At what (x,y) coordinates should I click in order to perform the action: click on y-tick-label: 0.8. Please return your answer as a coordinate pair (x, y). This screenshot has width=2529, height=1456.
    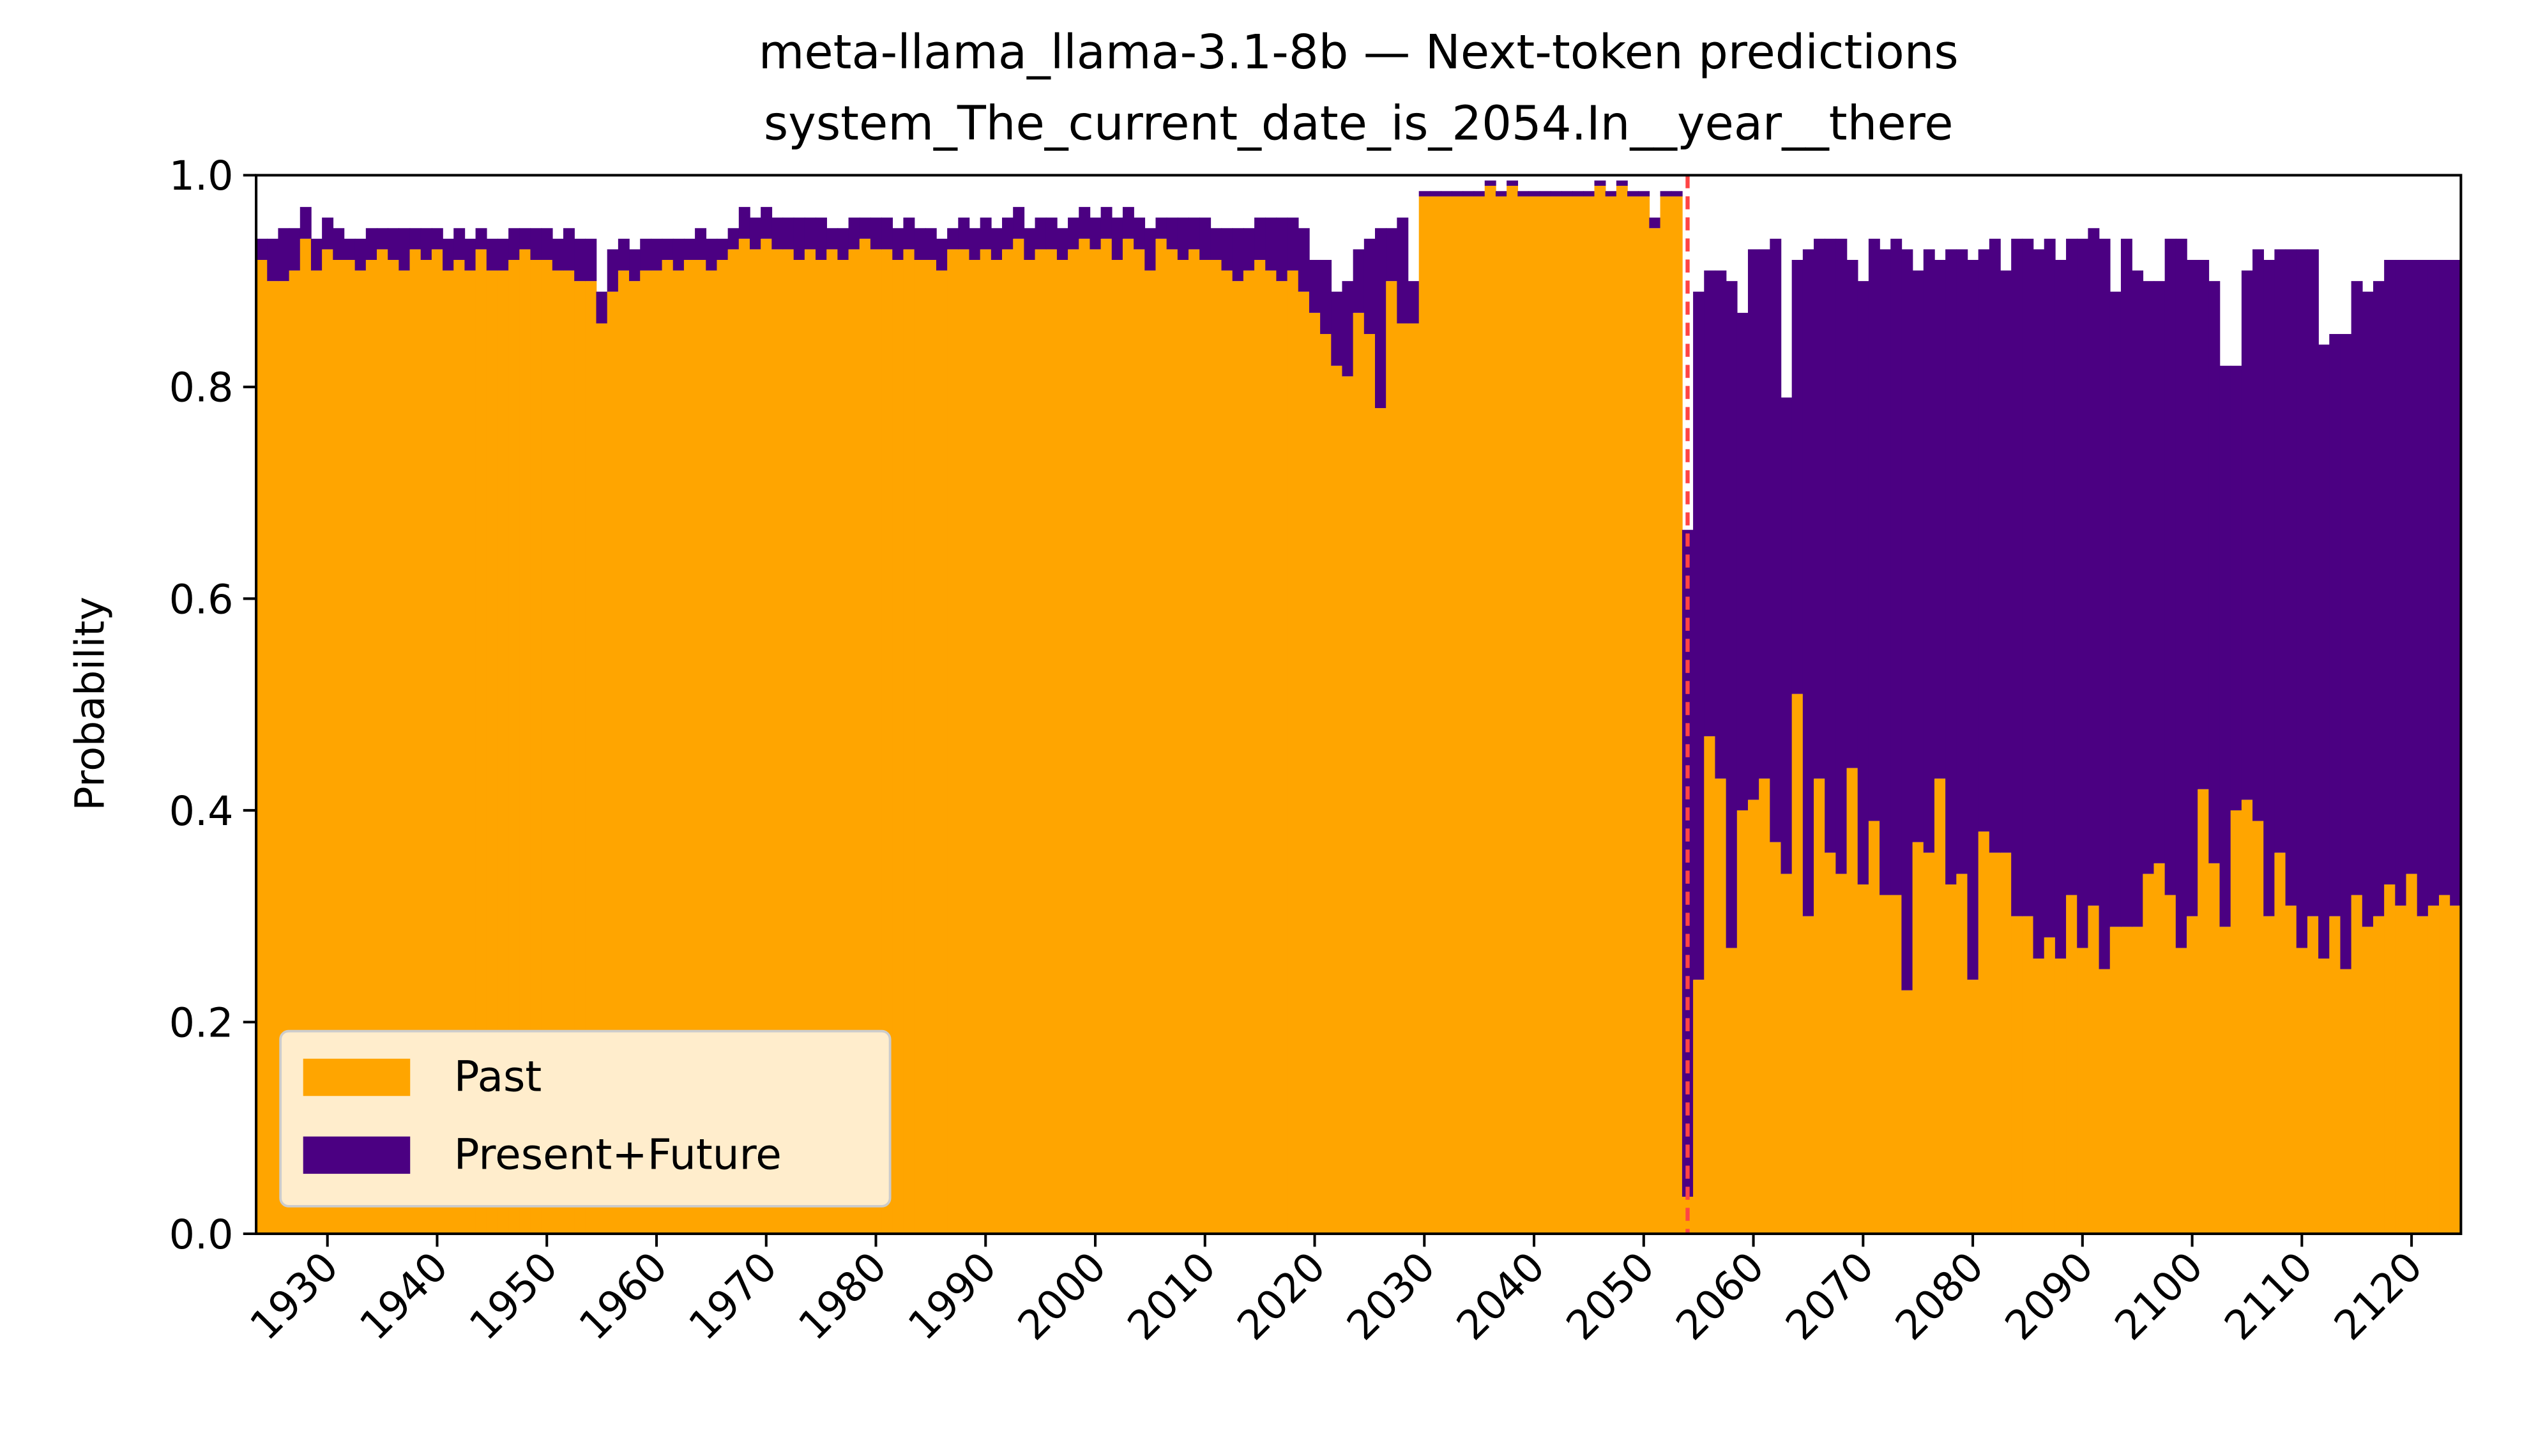
    Looking at the image, I should click on (202, 387).